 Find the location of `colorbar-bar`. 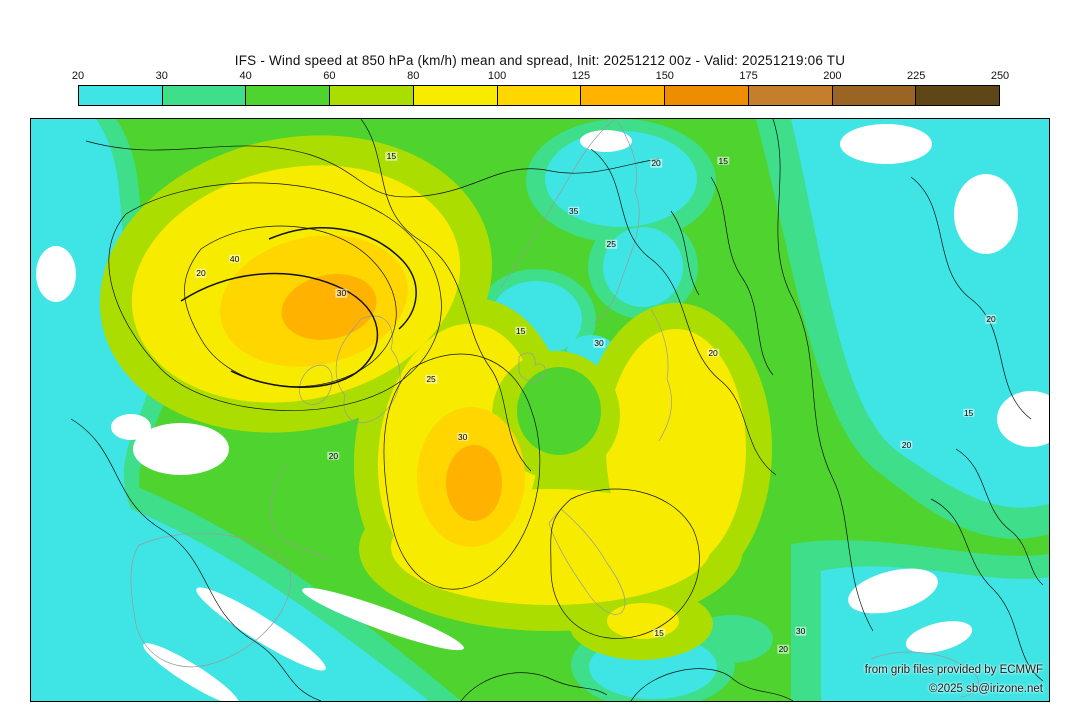

colorbar-bar is located at coordinates (539, 95).